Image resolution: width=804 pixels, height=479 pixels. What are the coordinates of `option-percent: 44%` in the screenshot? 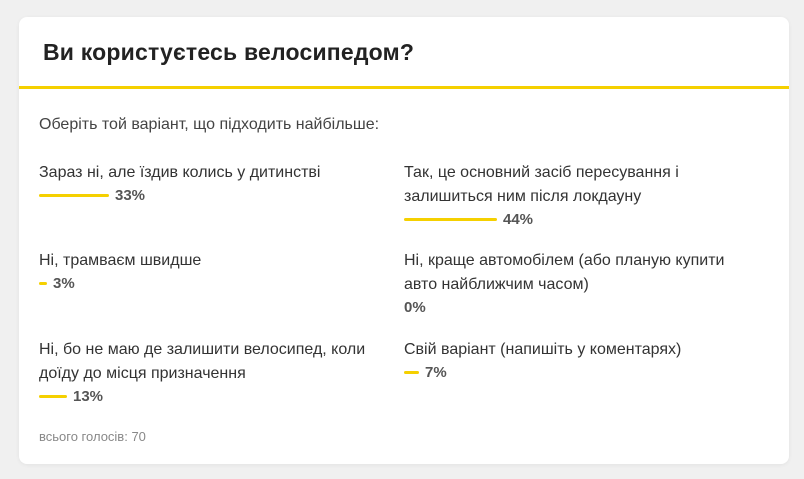 It's located at (518, 219).